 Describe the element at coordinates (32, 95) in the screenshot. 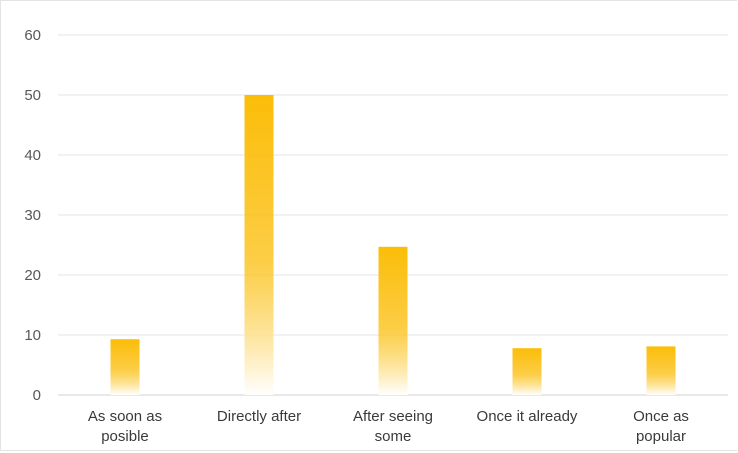

I see `y-tick-label: 50` at that location.